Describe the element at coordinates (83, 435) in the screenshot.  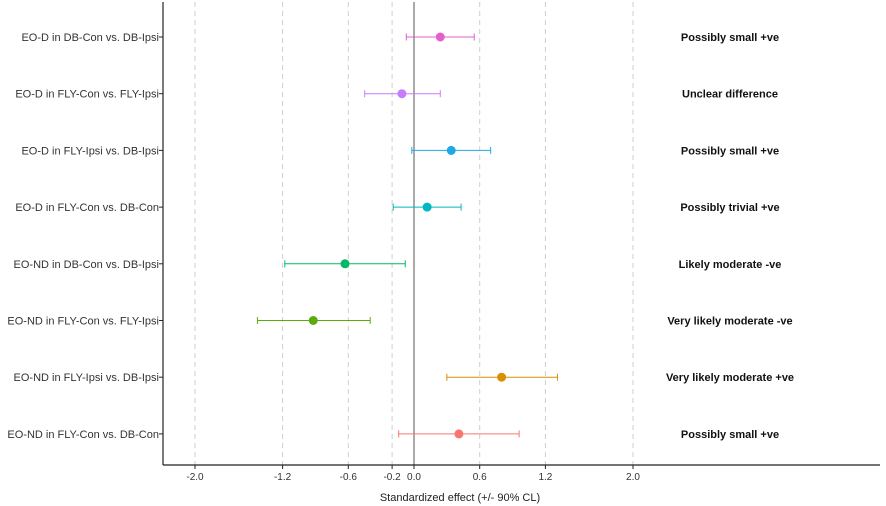
I see `row-label: EO-ND in FLY-Con vs. DB-Con` at that location.